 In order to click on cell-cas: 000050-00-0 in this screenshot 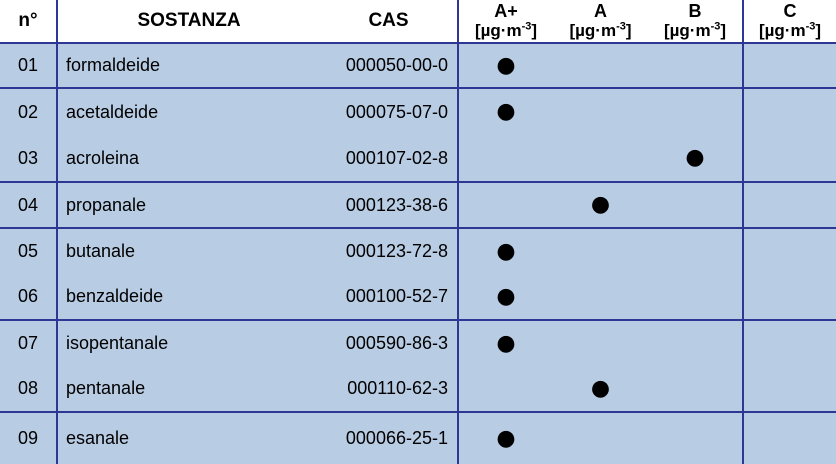, I will do `click(389, 66)`.